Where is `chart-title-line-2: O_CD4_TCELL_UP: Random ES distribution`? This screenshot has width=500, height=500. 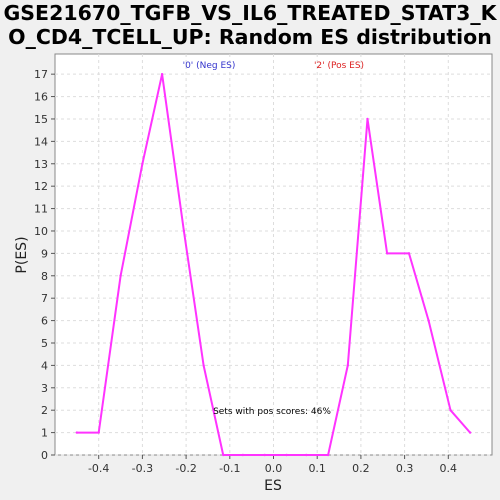 chart-title-line-2: O_CD4_TCELL_UP: Random ES distribution is located at coordinates (250, 37).